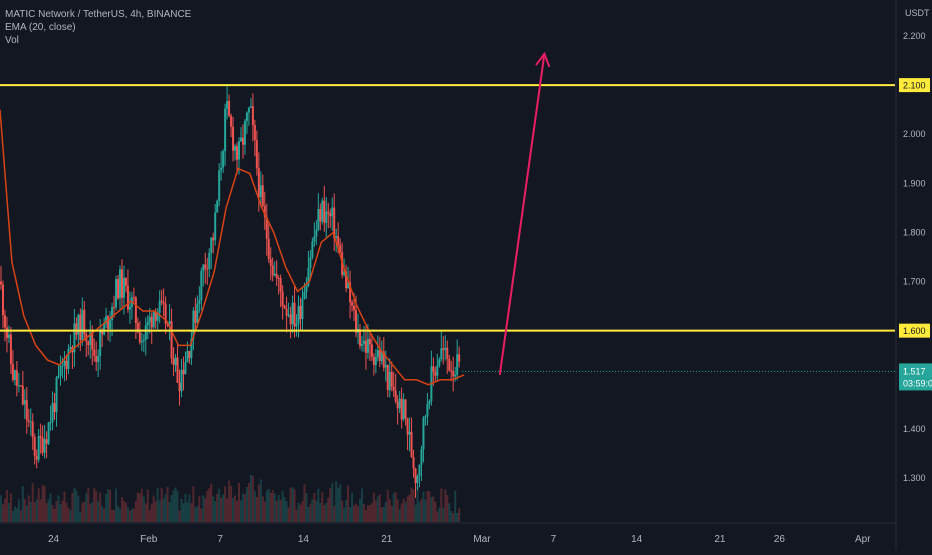 The image size is (932, 555). I want to click on forecast-arrow-shaft, so click(522, 214).